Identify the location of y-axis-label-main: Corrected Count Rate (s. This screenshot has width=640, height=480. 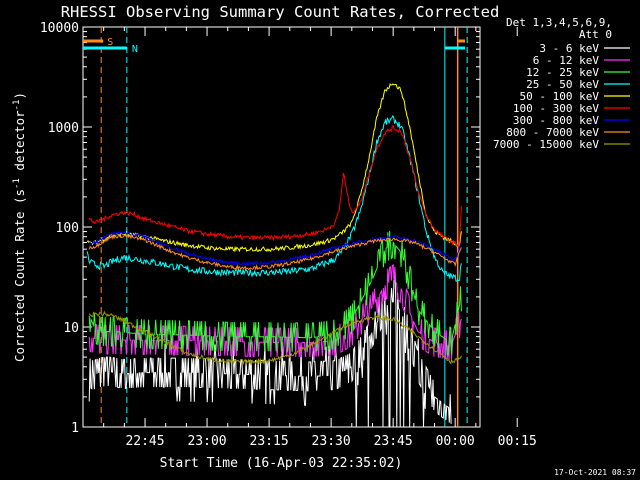
(19, 275).